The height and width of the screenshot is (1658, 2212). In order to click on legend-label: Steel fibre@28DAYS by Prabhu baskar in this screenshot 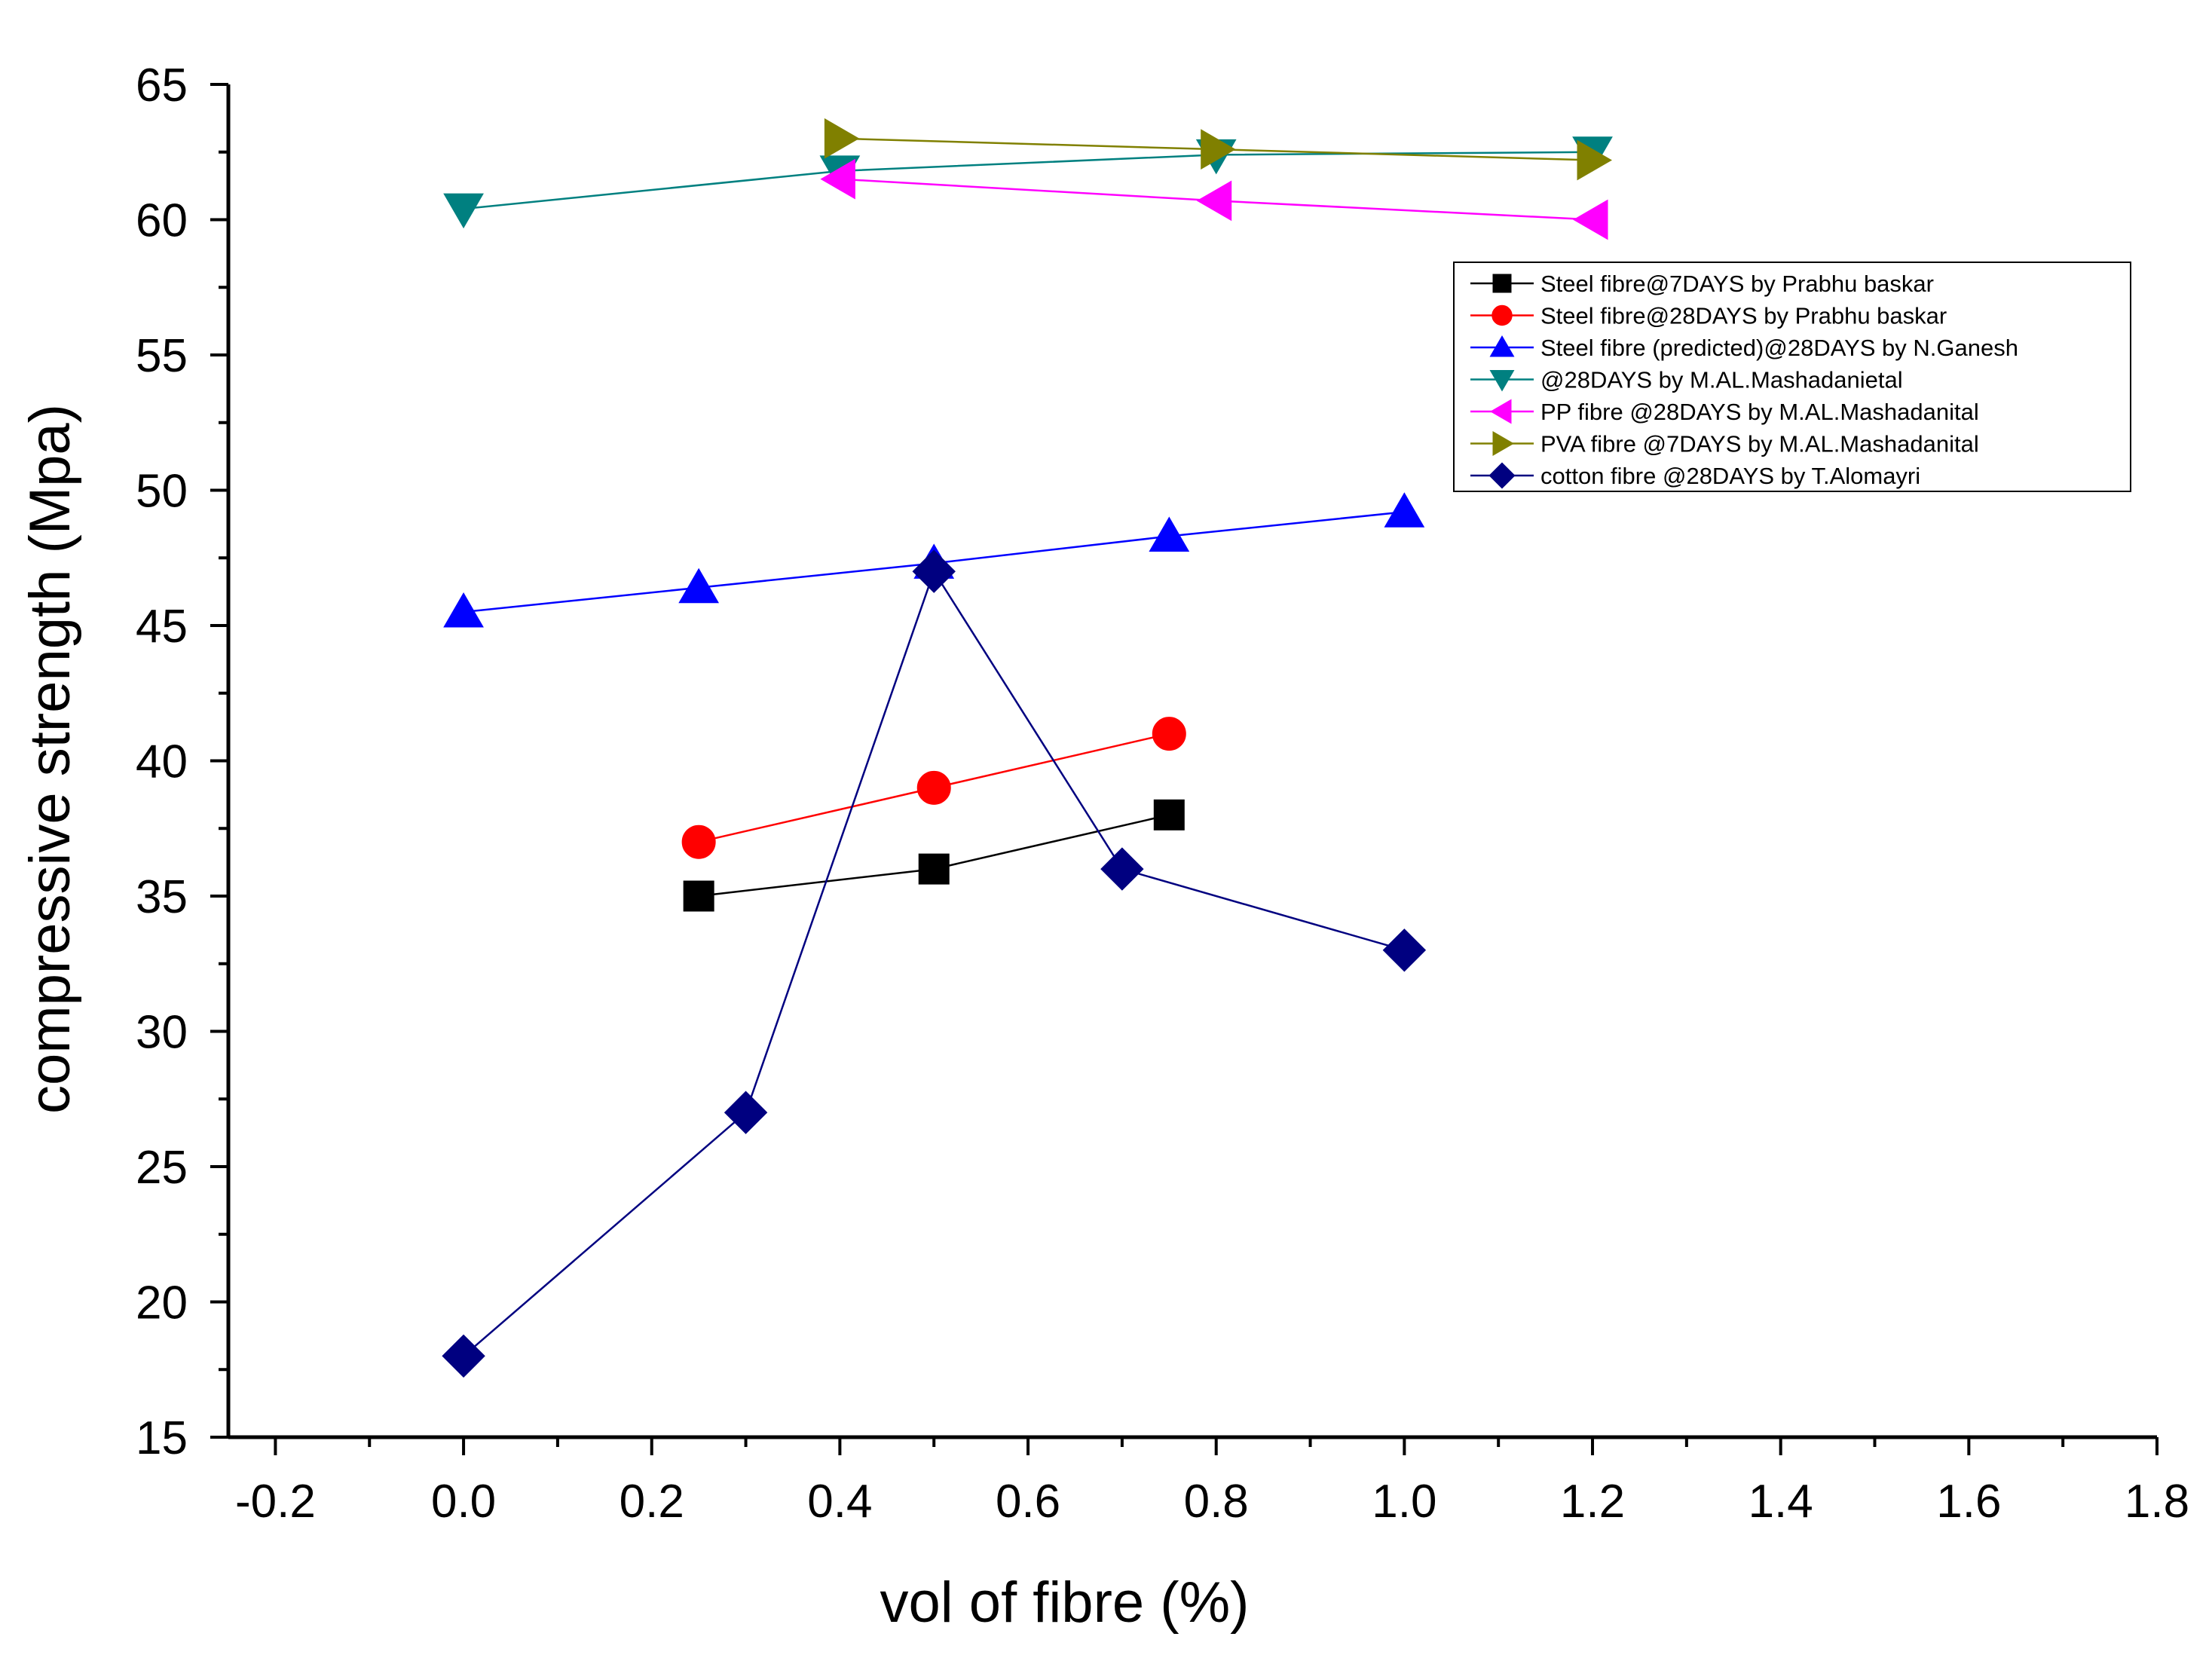, I will do `click(1744, 316)`.